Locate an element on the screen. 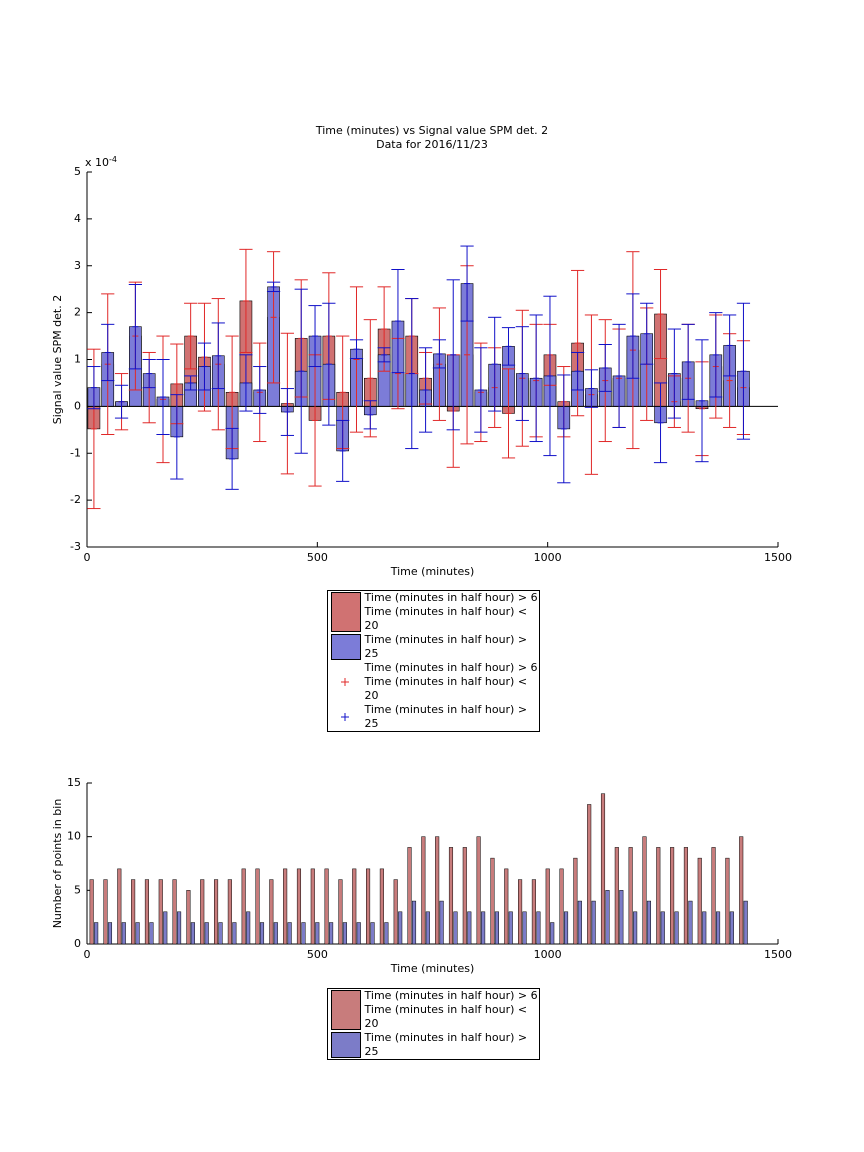  y-tick-label: -3 is located at coordinates (75, 546).